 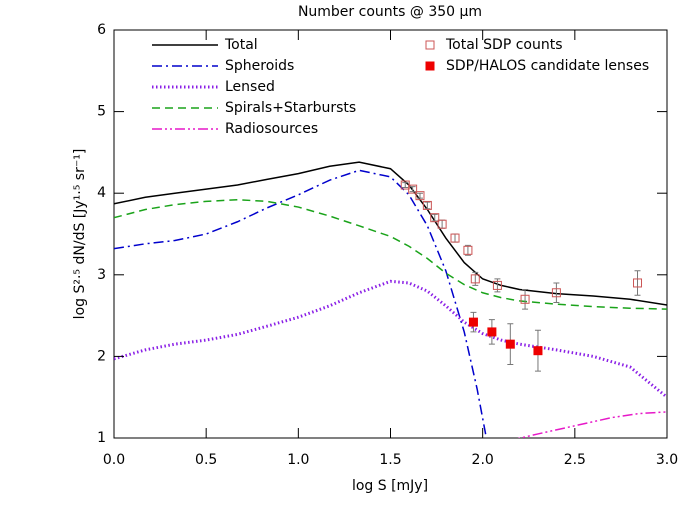 What do you see at coordinates (101, 438) in the screenshot?
I see `y-tick-label: 1` at bounding box center [101, 438].